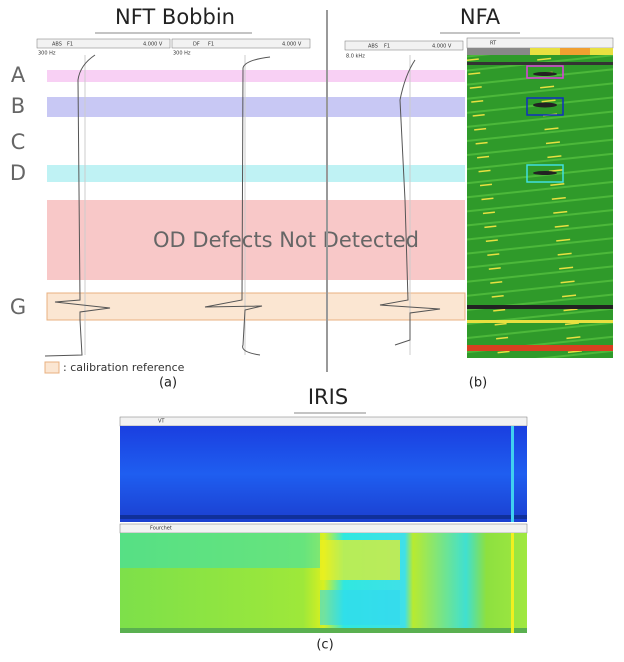 The width and height of the screenshot is (624, 662). What do you see at coordinates (493, 44) in the screenshot?
I see `toolbar-text: RT` at bounding box center [493, 44].